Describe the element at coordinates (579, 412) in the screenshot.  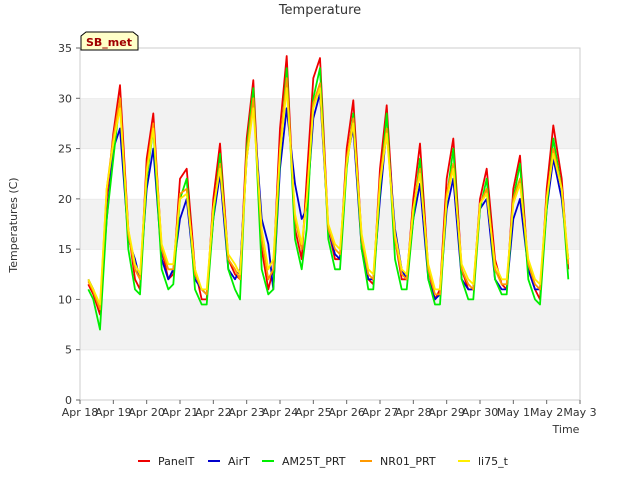
I see `x-tick-label: May 3` at that location.